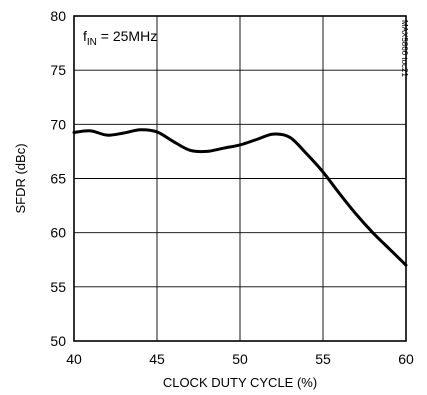  What do you see at coordinates (58, 16) in the screenshot?
I see `y-tick-label: 80` at bounding box center [58, 16].